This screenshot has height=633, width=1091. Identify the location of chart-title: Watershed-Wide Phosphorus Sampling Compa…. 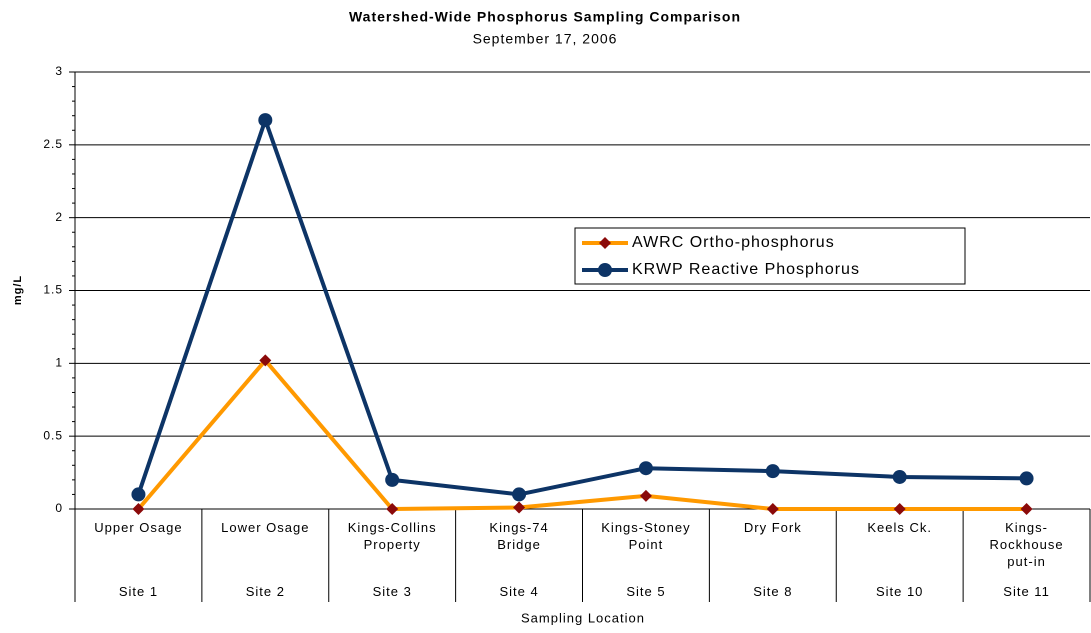
(545, 17).